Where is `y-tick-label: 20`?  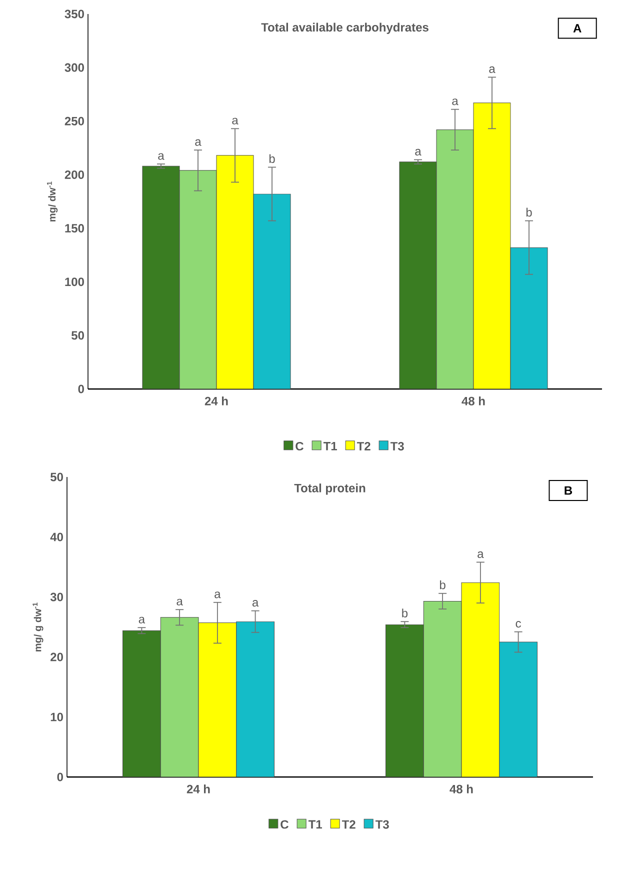
y-tick-label: 20 is located at coordinates (56, 657).